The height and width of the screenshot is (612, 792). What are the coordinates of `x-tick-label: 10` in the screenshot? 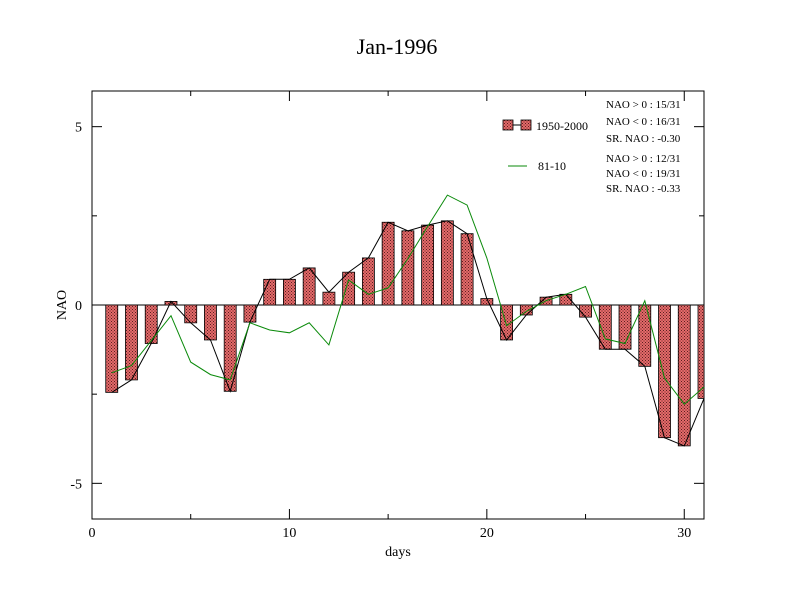 It's located at (289, 533).